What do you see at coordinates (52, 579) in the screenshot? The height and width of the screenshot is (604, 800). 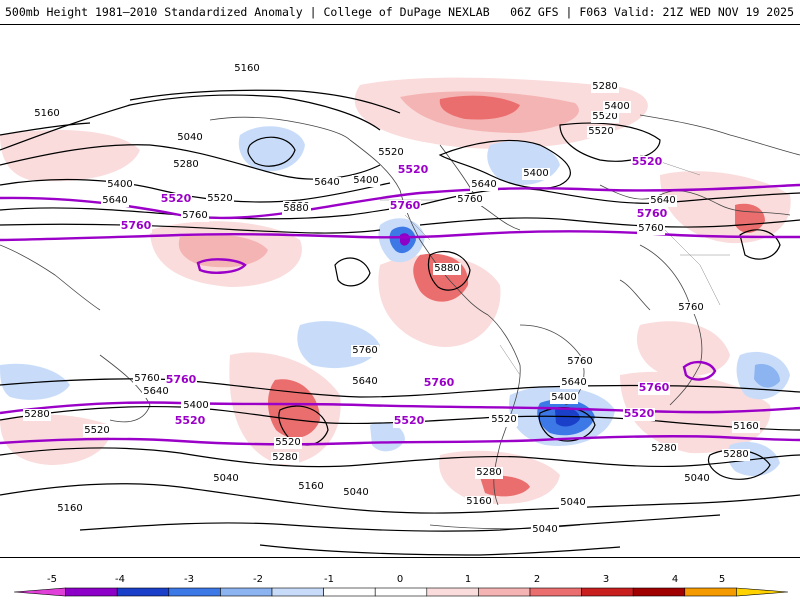 I see `colorbar-tick: -5` at bounding box center [52, 579].